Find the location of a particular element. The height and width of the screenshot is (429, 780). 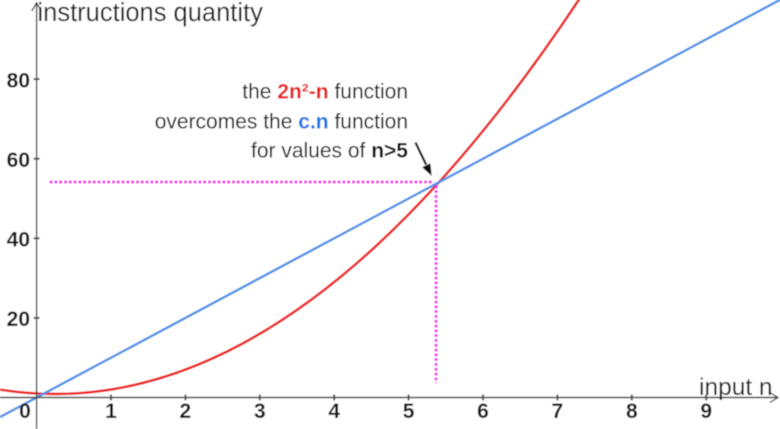

svg-text: instructions quantity is located at coordinates (151, 13).